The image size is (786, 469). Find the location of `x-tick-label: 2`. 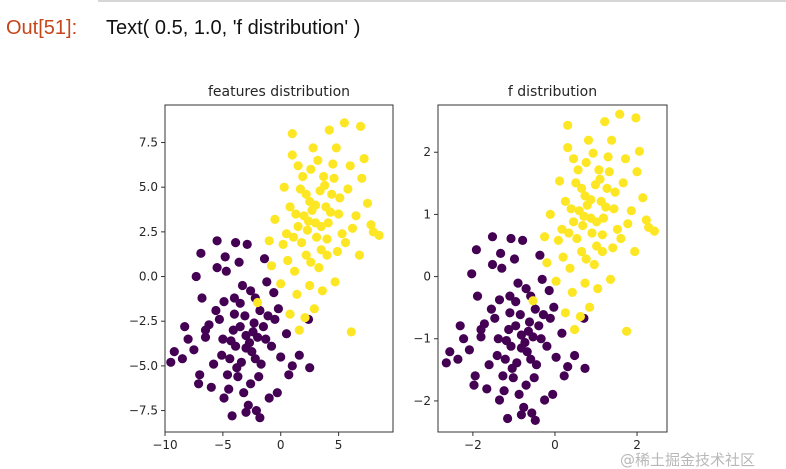

x-tick-label: 2 is located at coordinates (637, 445).